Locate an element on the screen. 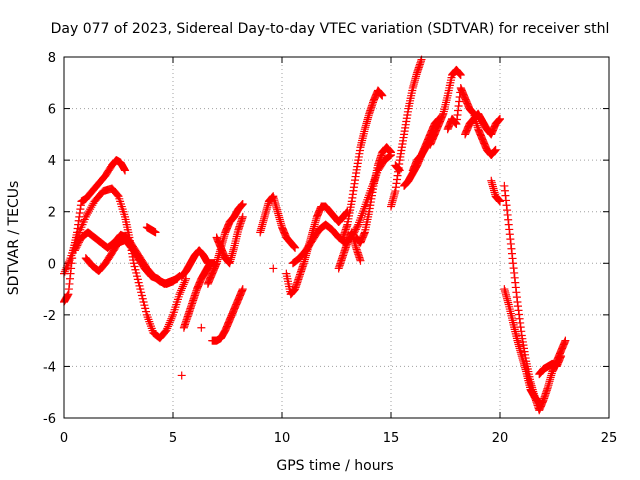 This screenshot has width=640, height=480. x-tick-label: 10 is located at coordinates (282, 438).